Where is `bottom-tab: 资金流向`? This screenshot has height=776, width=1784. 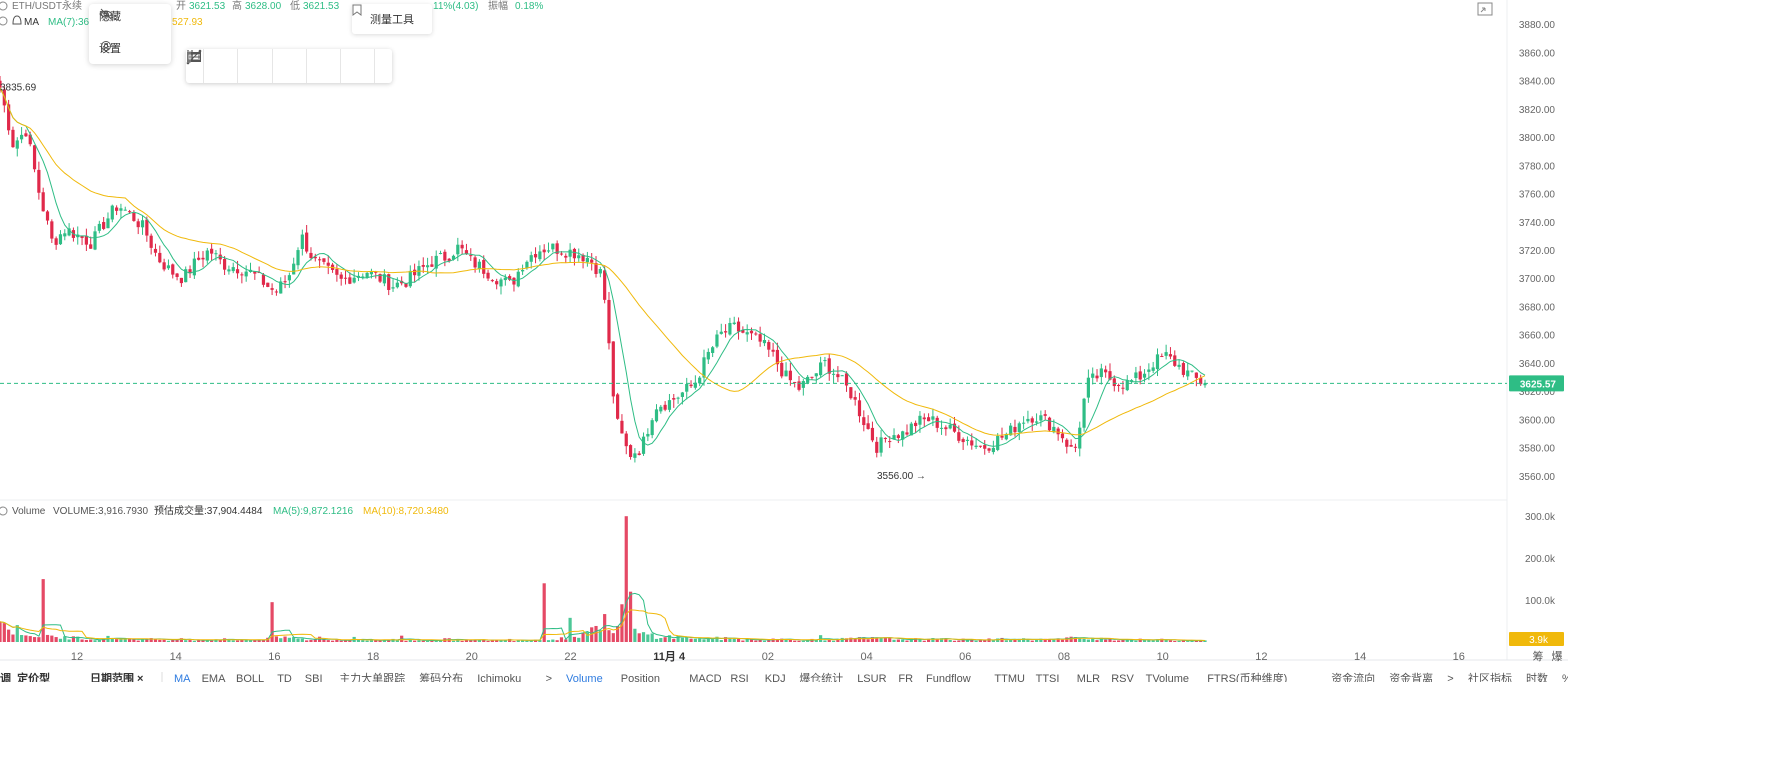 bottom-tab: 资金流向 is located at coordinates (1353, 676).